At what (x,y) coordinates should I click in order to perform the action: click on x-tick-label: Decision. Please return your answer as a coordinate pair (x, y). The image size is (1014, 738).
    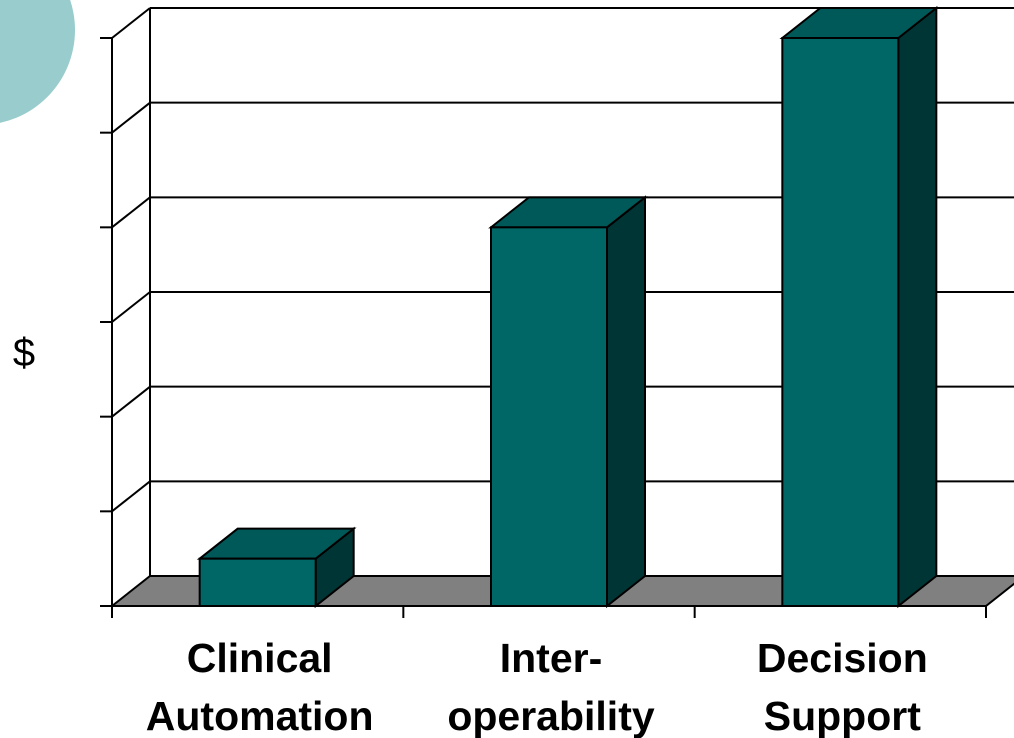
    Looking at the image, I should click on (842, 658).